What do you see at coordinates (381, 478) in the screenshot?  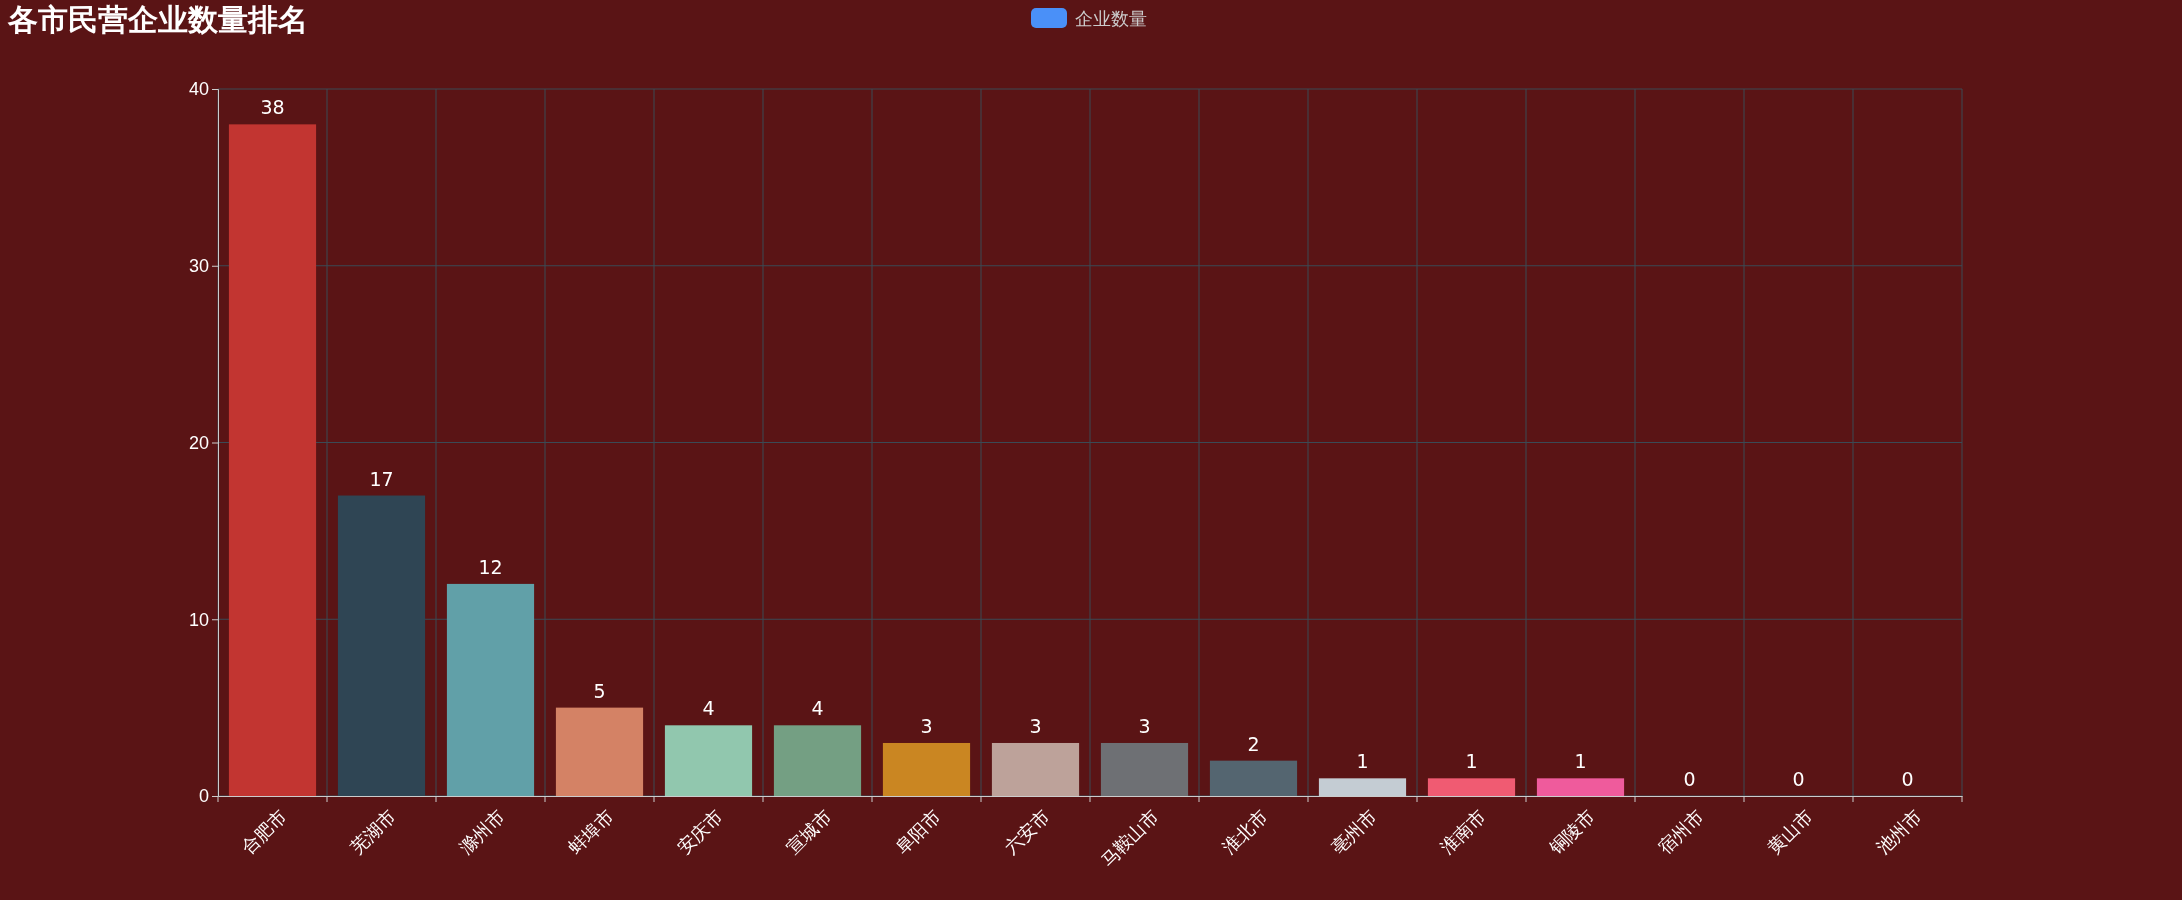 I see `data-label: 17` at bounding box center [381, 478].